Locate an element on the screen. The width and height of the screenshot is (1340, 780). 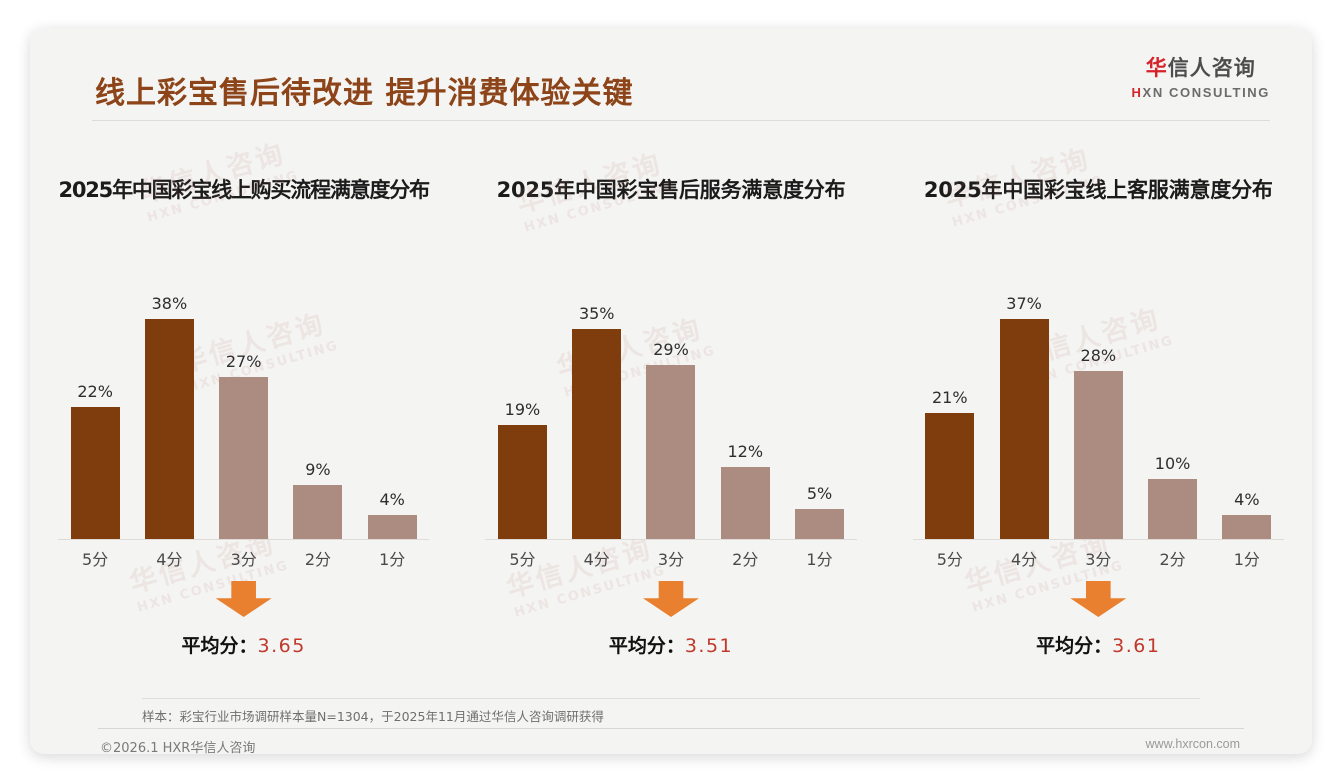
page-title: 线上彩宝售后待改进 提升消费体验关键 is located at coordinates (364, 93).